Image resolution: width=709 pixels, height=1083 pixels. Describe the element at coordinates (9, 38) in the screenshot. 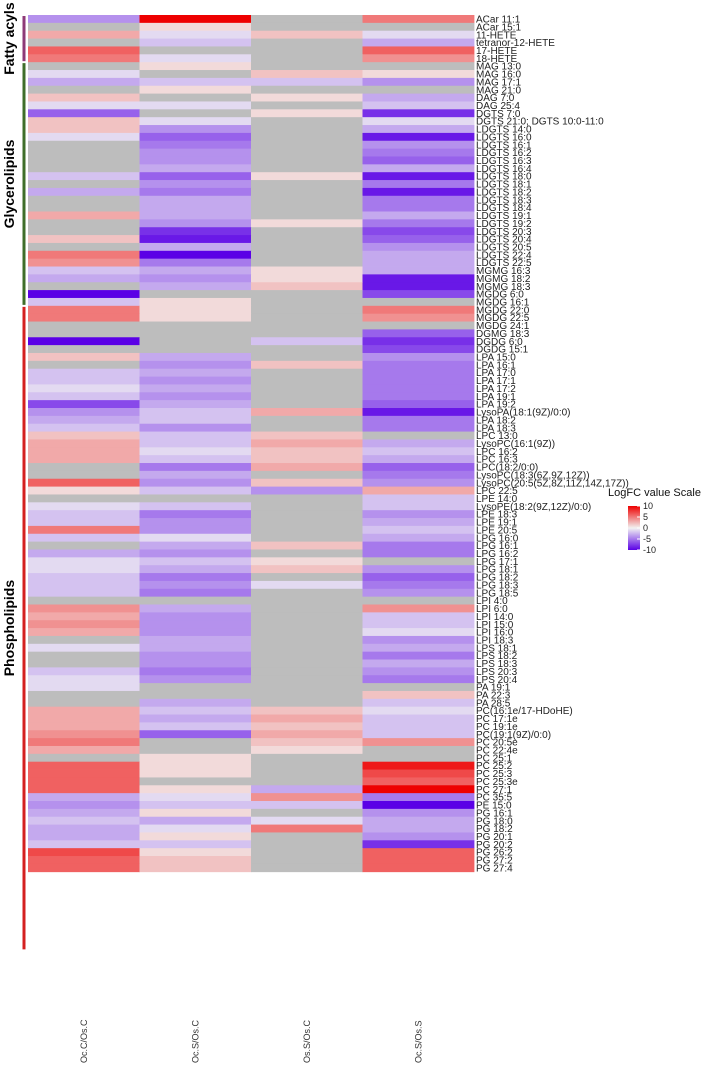

I see `group-label: Fatty acyls` at that location.